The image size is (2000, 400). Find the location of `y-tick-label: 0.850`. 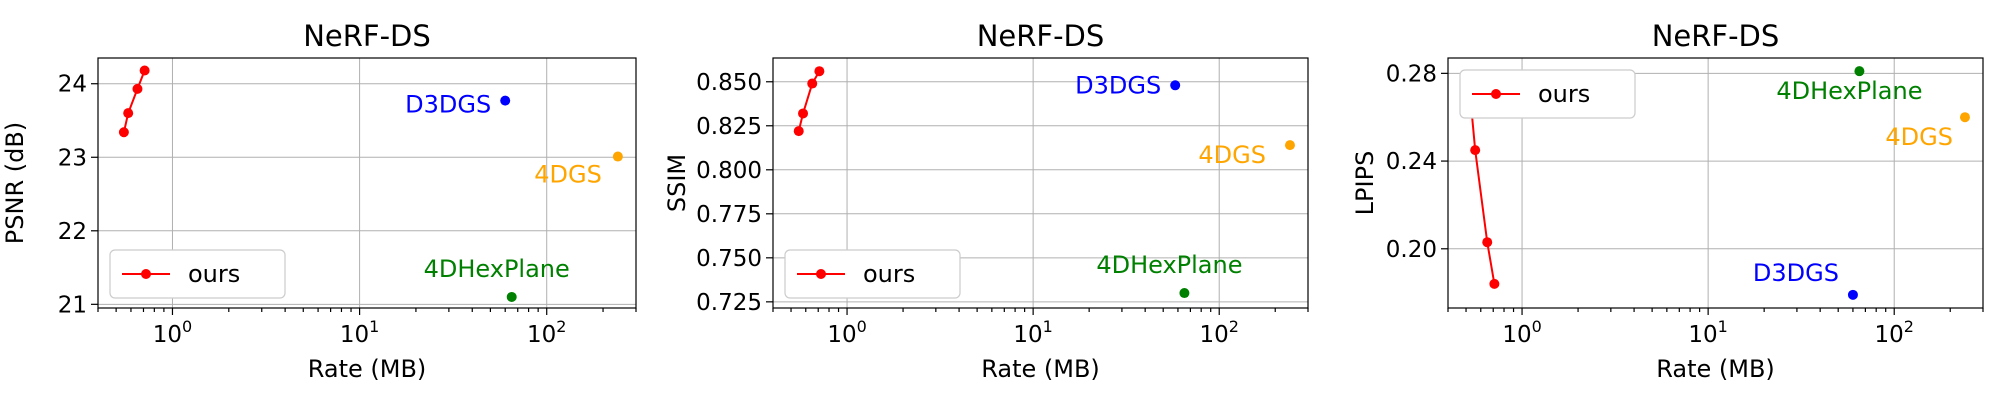

y-tick-label: 0.850 is located at coordinates (729, 83).